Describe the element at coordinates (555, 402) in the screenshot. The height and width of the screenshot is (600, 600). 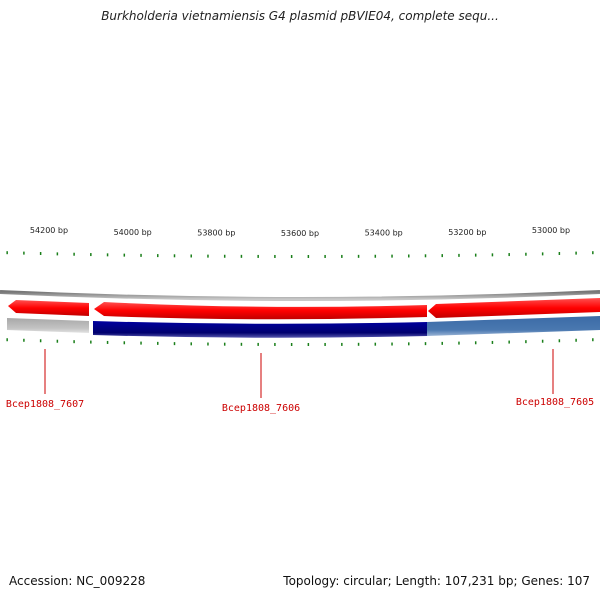
I see `gene-label: Bcep1808_7605` at that location.